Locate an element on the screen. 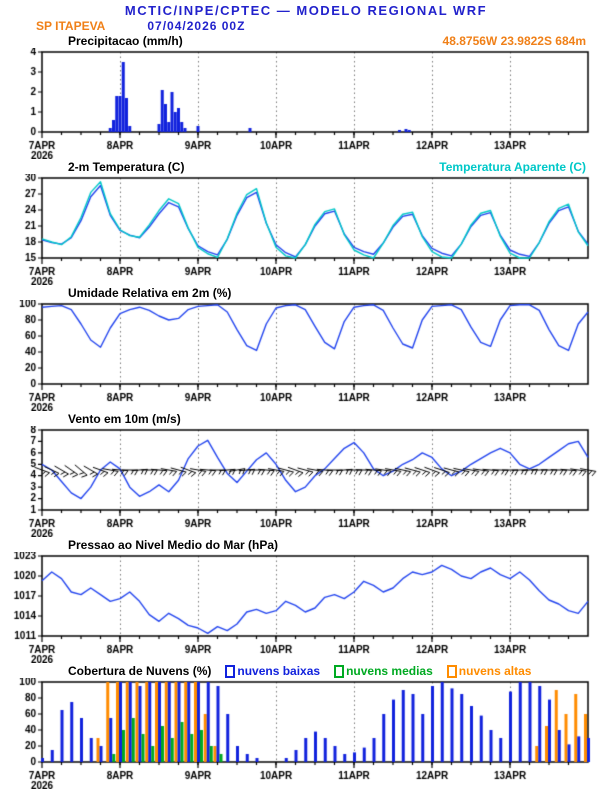 The image size is (612, 792). station-coordinates: 48.8756W 23.9822S 684m is located at coordinates (514, 41).